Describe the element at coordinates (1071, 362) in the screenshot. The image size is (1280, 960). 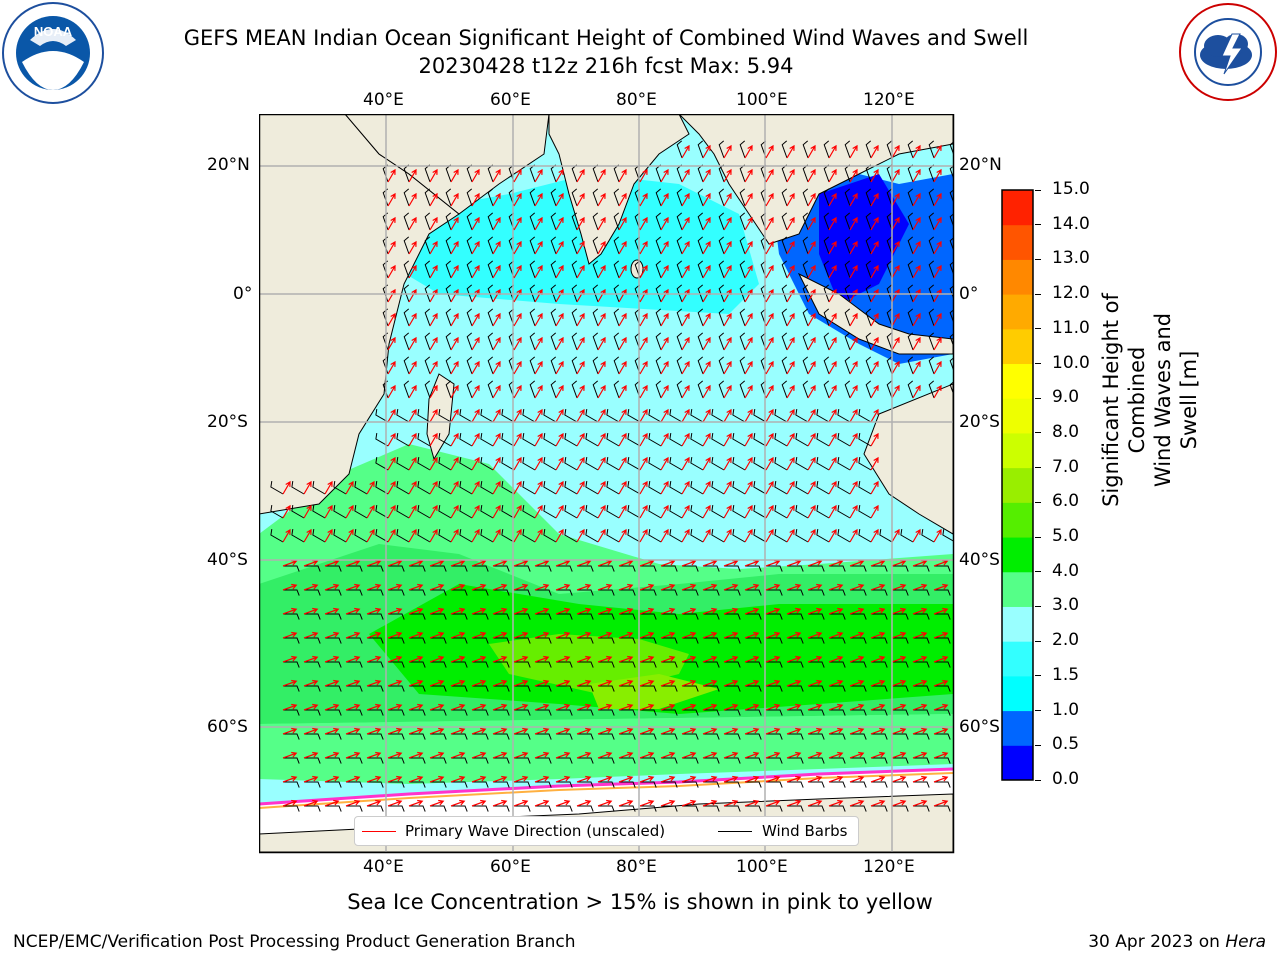
I see `colorbar-label: 10.0` at that location.